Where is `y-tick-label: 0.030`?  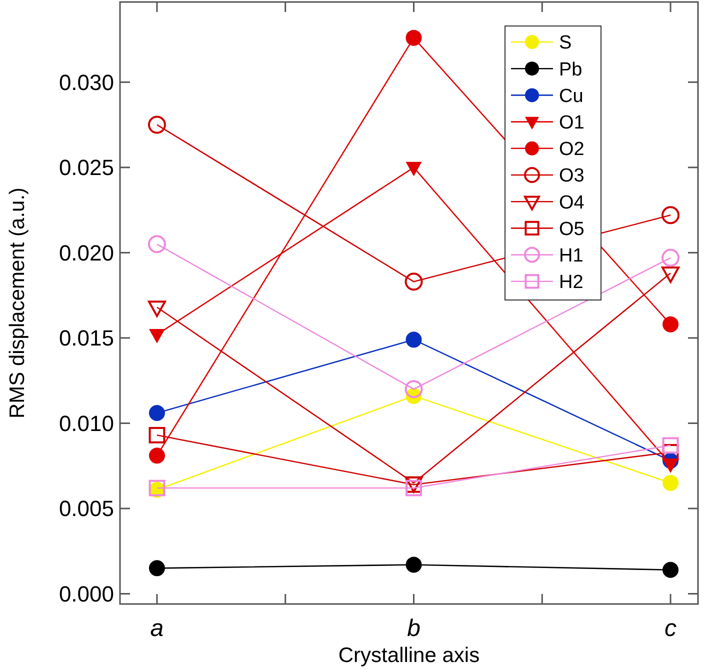
y-tick-label: 0.030 is located at coordinates (86, 82).